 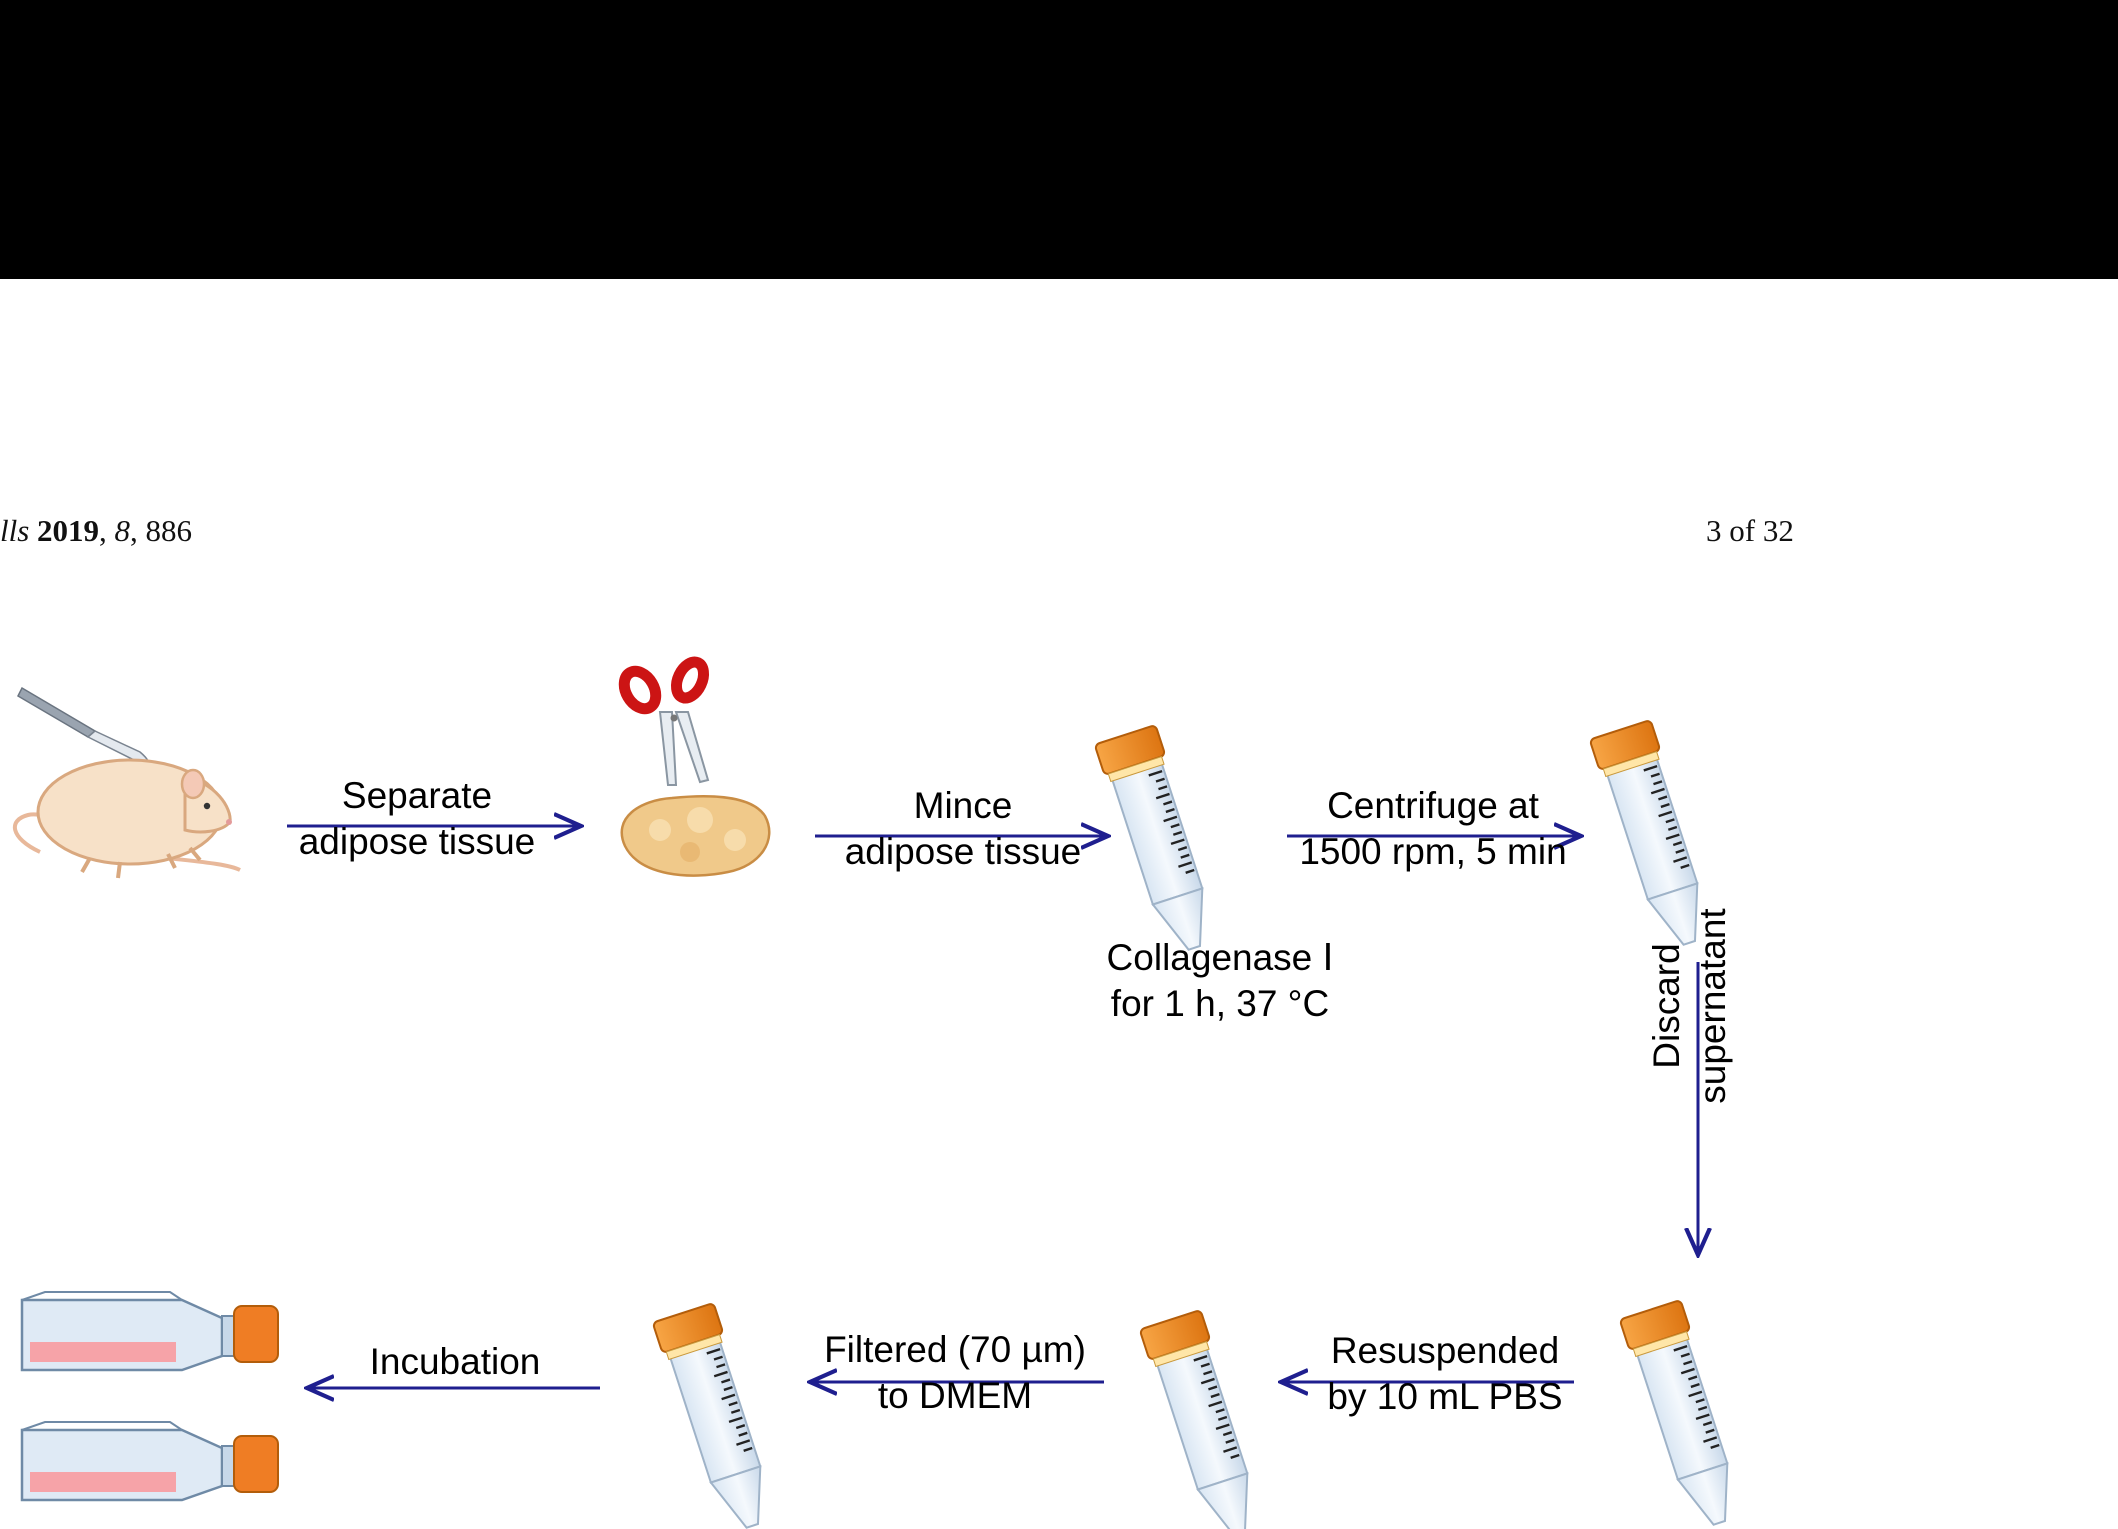 What do you see at coordinates (955, 1396) in the screenshot?
I see `label-filter-line2: to DMEM` at bounding box center [955, 1396].